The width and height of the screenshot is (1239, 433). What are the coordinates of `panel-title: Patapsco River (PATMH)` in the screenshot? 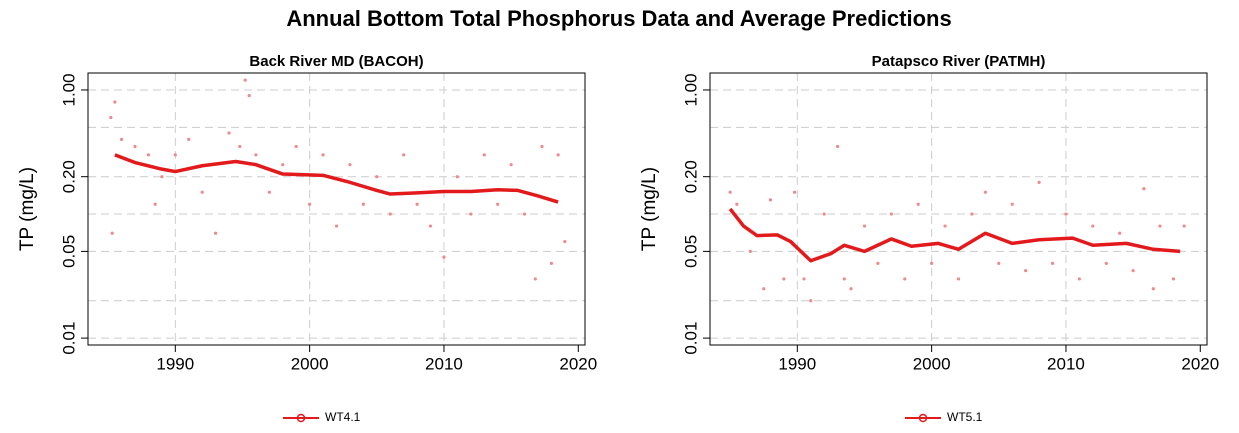 It's located at (959, 61).